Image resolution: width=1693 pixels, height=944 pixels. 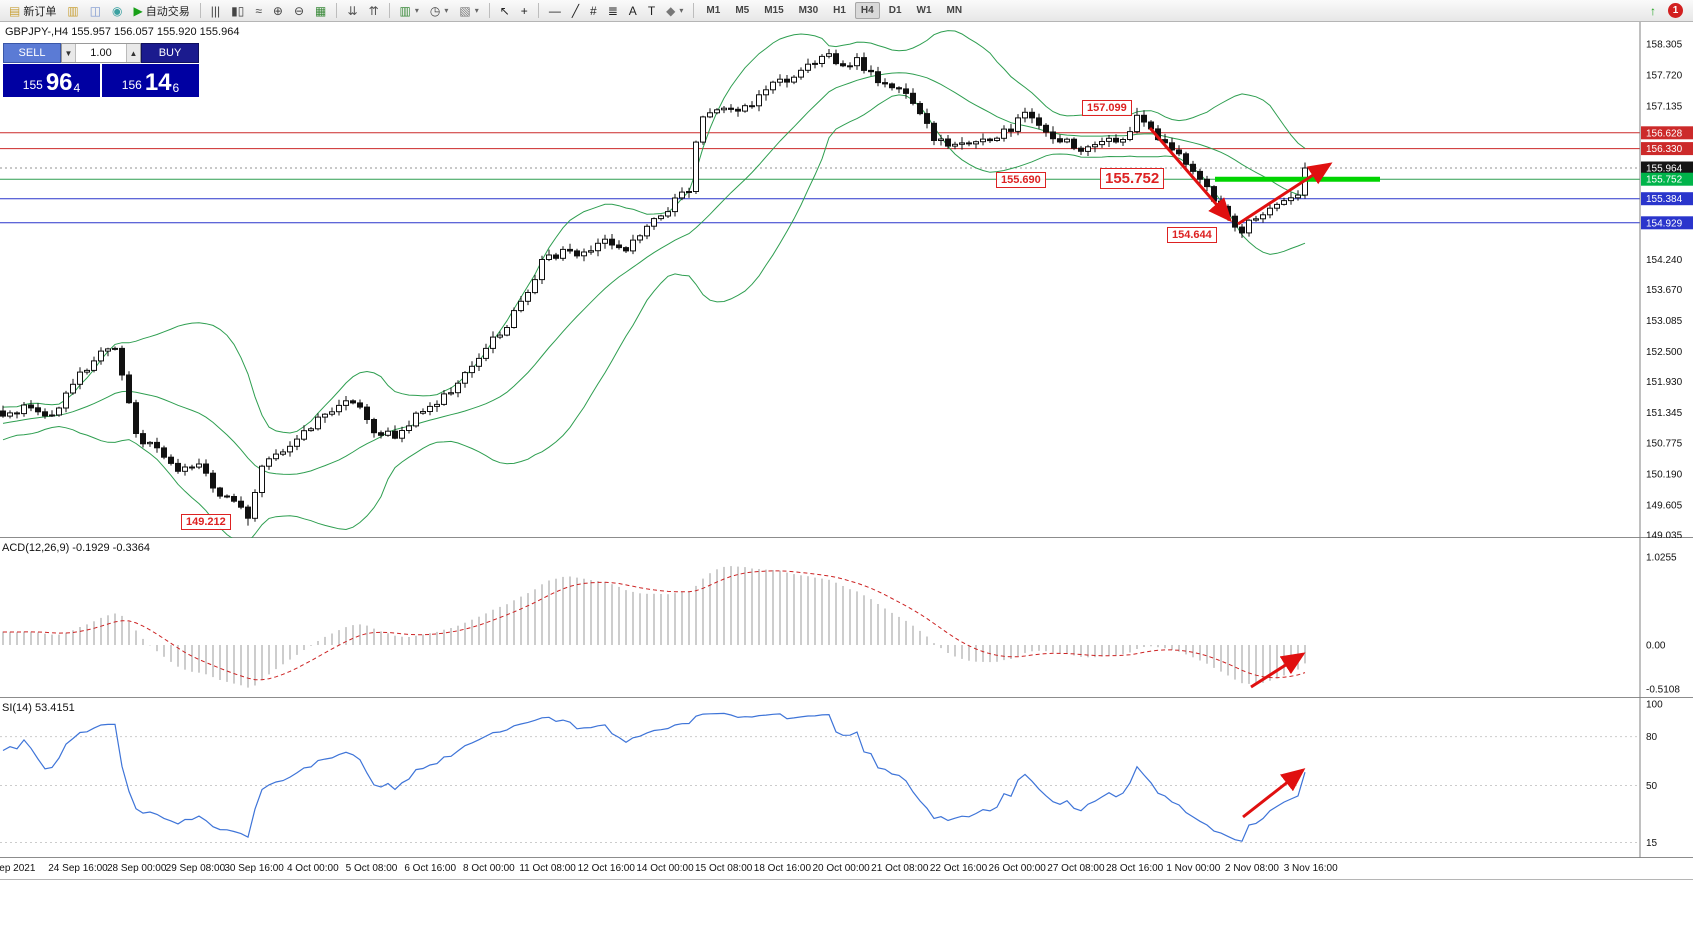 What do you see at coordinates (924, 10) in the screenshot?
I see `timeframe-w1-button: W1` at bounding box center [924, 10].